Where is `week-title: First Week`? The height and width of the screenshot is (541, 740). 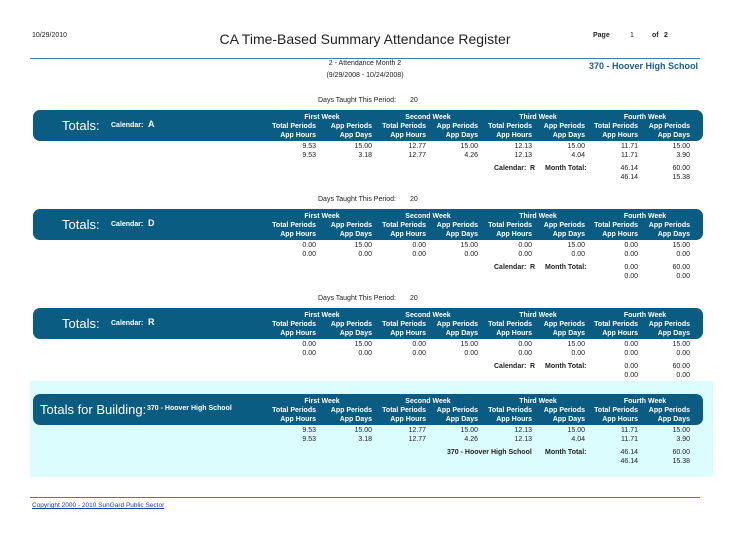 week-title: First Week is located at coordinates (322, 117).